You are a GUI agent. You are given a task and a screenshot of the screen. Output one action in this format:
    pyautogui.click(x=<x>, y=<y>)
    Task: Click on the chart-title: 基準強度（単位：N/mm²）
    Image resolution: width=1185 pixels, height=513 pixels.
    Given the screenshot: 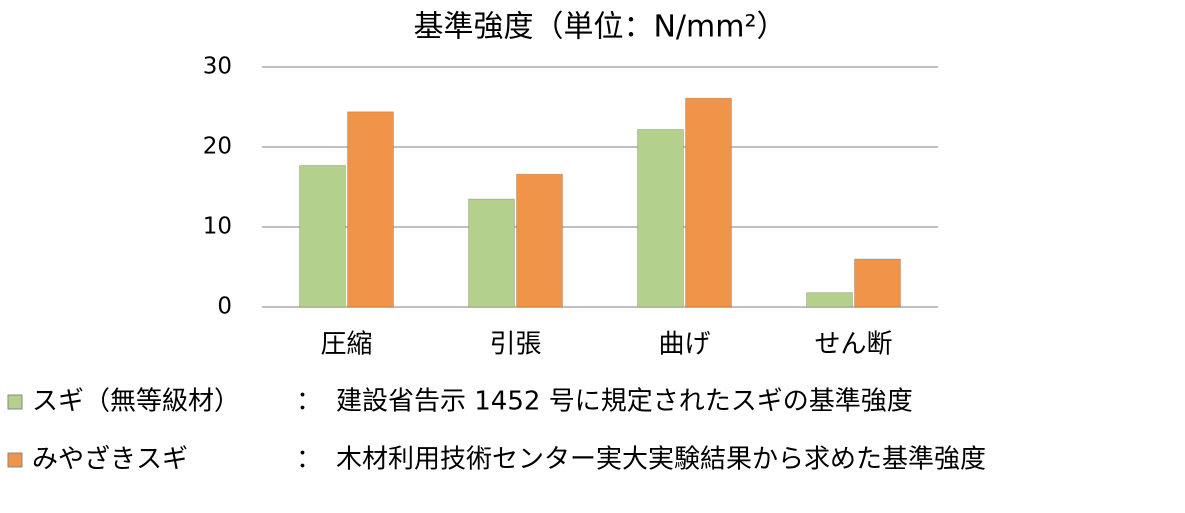 What is the action you would take?
    pyautogui.click(x=599, y=27)
    